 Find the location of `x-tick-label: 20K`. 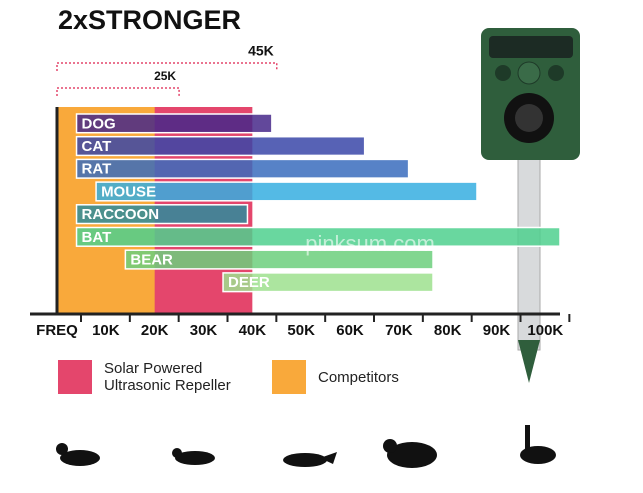

x-tick-label: 20K is located at coordinates (155, 330).